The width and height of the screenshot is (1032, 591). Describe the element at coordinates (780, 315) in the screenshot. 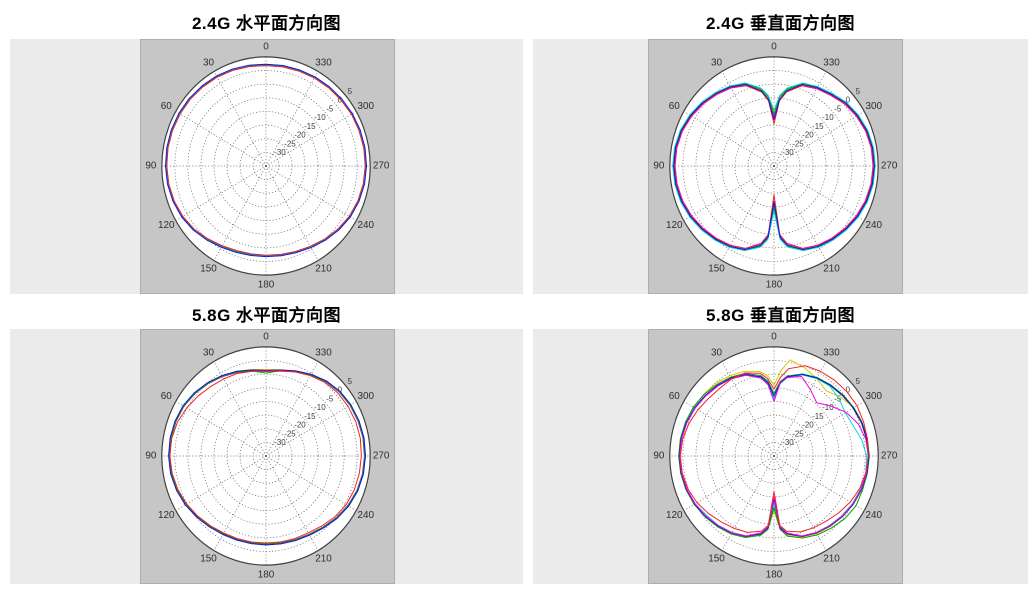

I see `chart-title-5g8-vertical: 5.8G 垂直面方向图` at that location.